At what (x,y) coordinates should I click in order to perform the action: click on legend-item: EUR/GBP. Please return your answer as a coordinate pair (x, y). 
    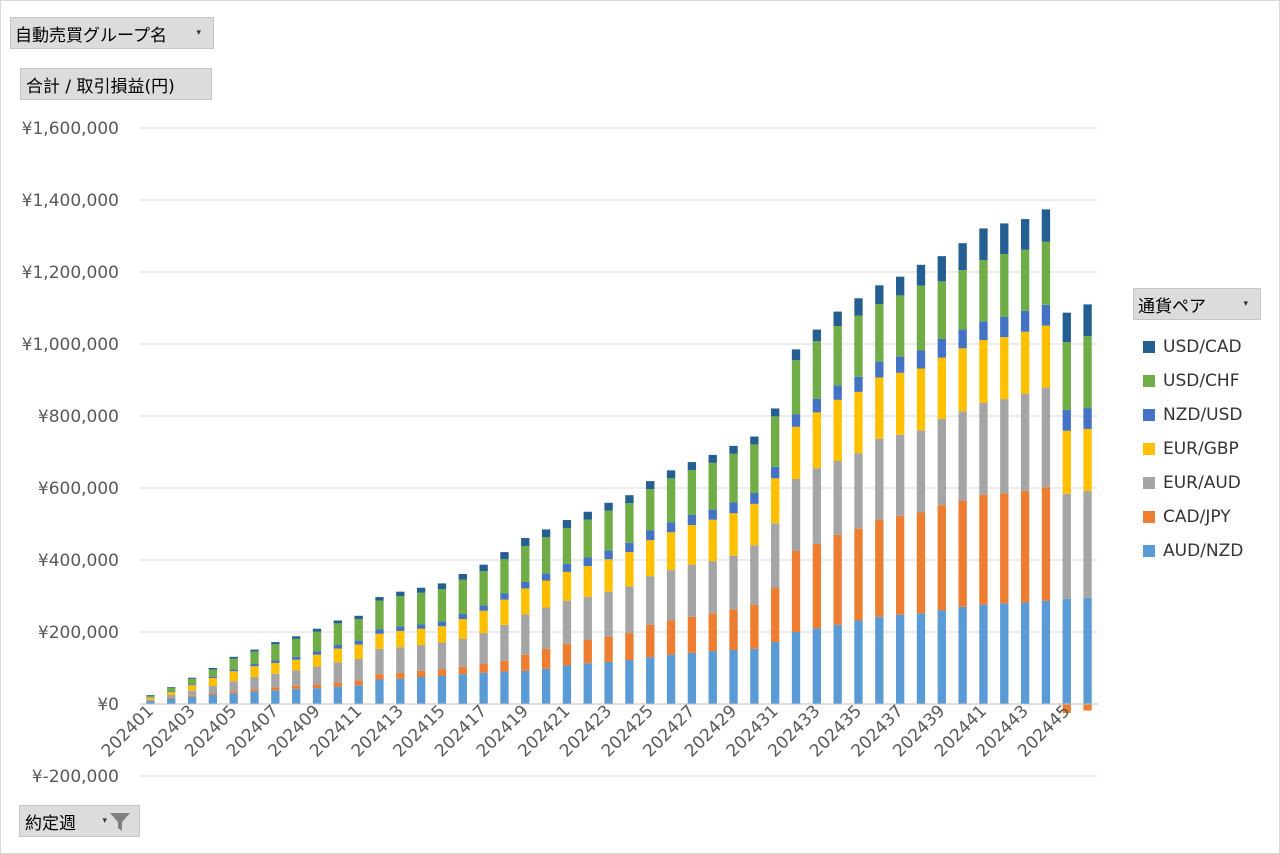
    Looking at the image, I should click on (1210, 449).